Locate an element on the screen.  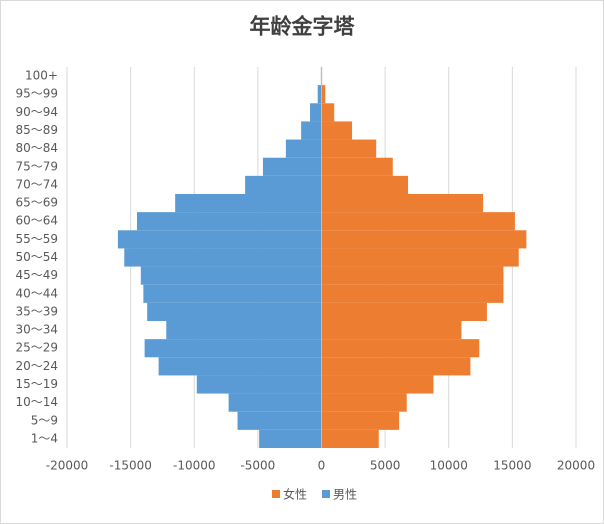
y-tick-label: 35～39 is located at coordinates (36, 311).